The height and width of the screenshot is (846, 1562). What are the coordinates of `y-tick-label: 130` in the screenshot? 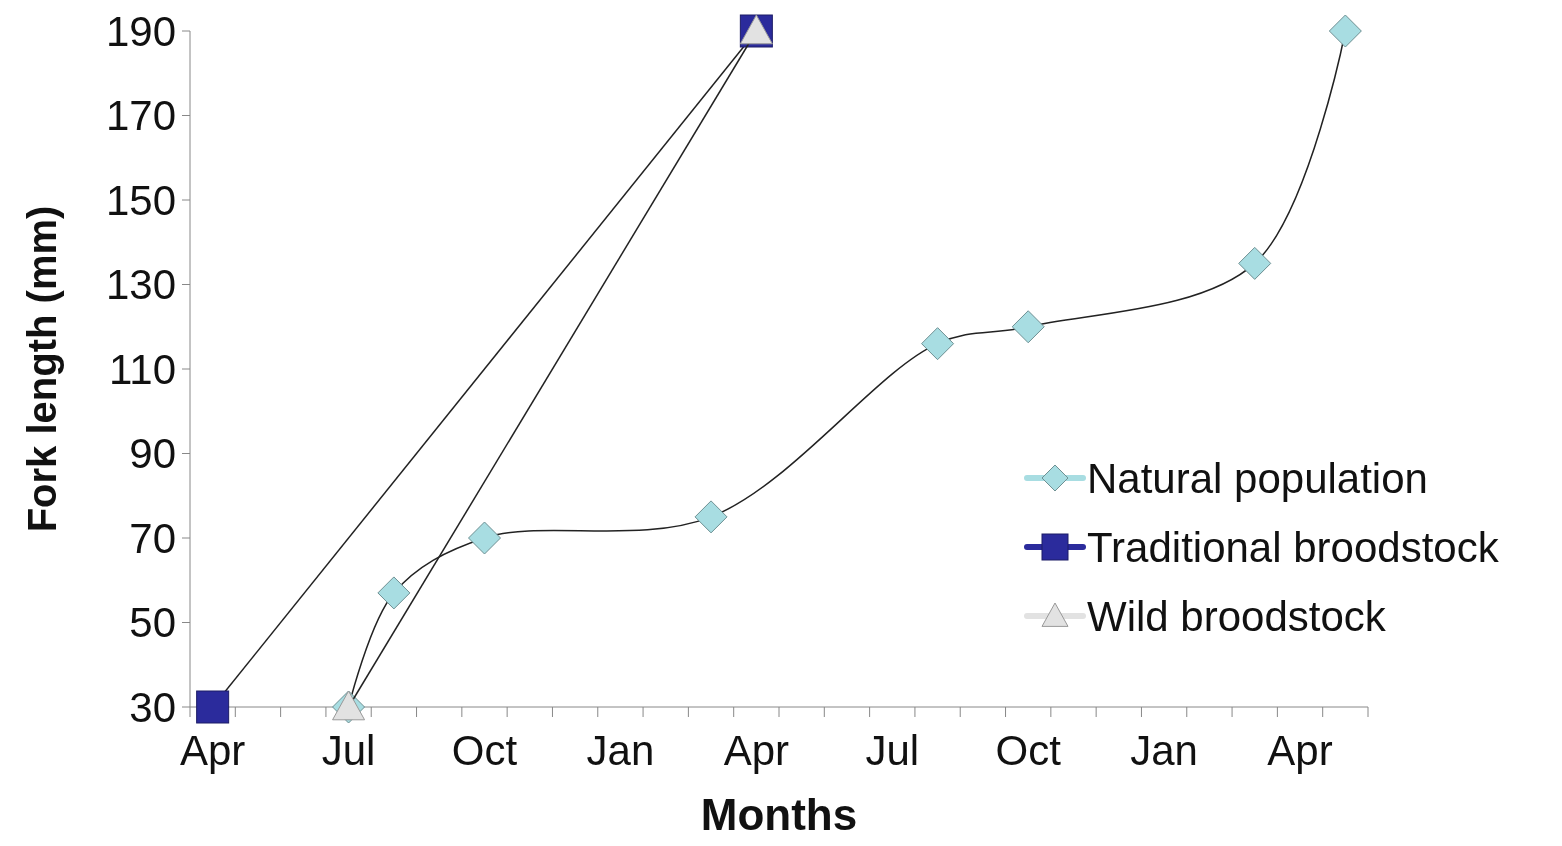 It's located at (140, 285).